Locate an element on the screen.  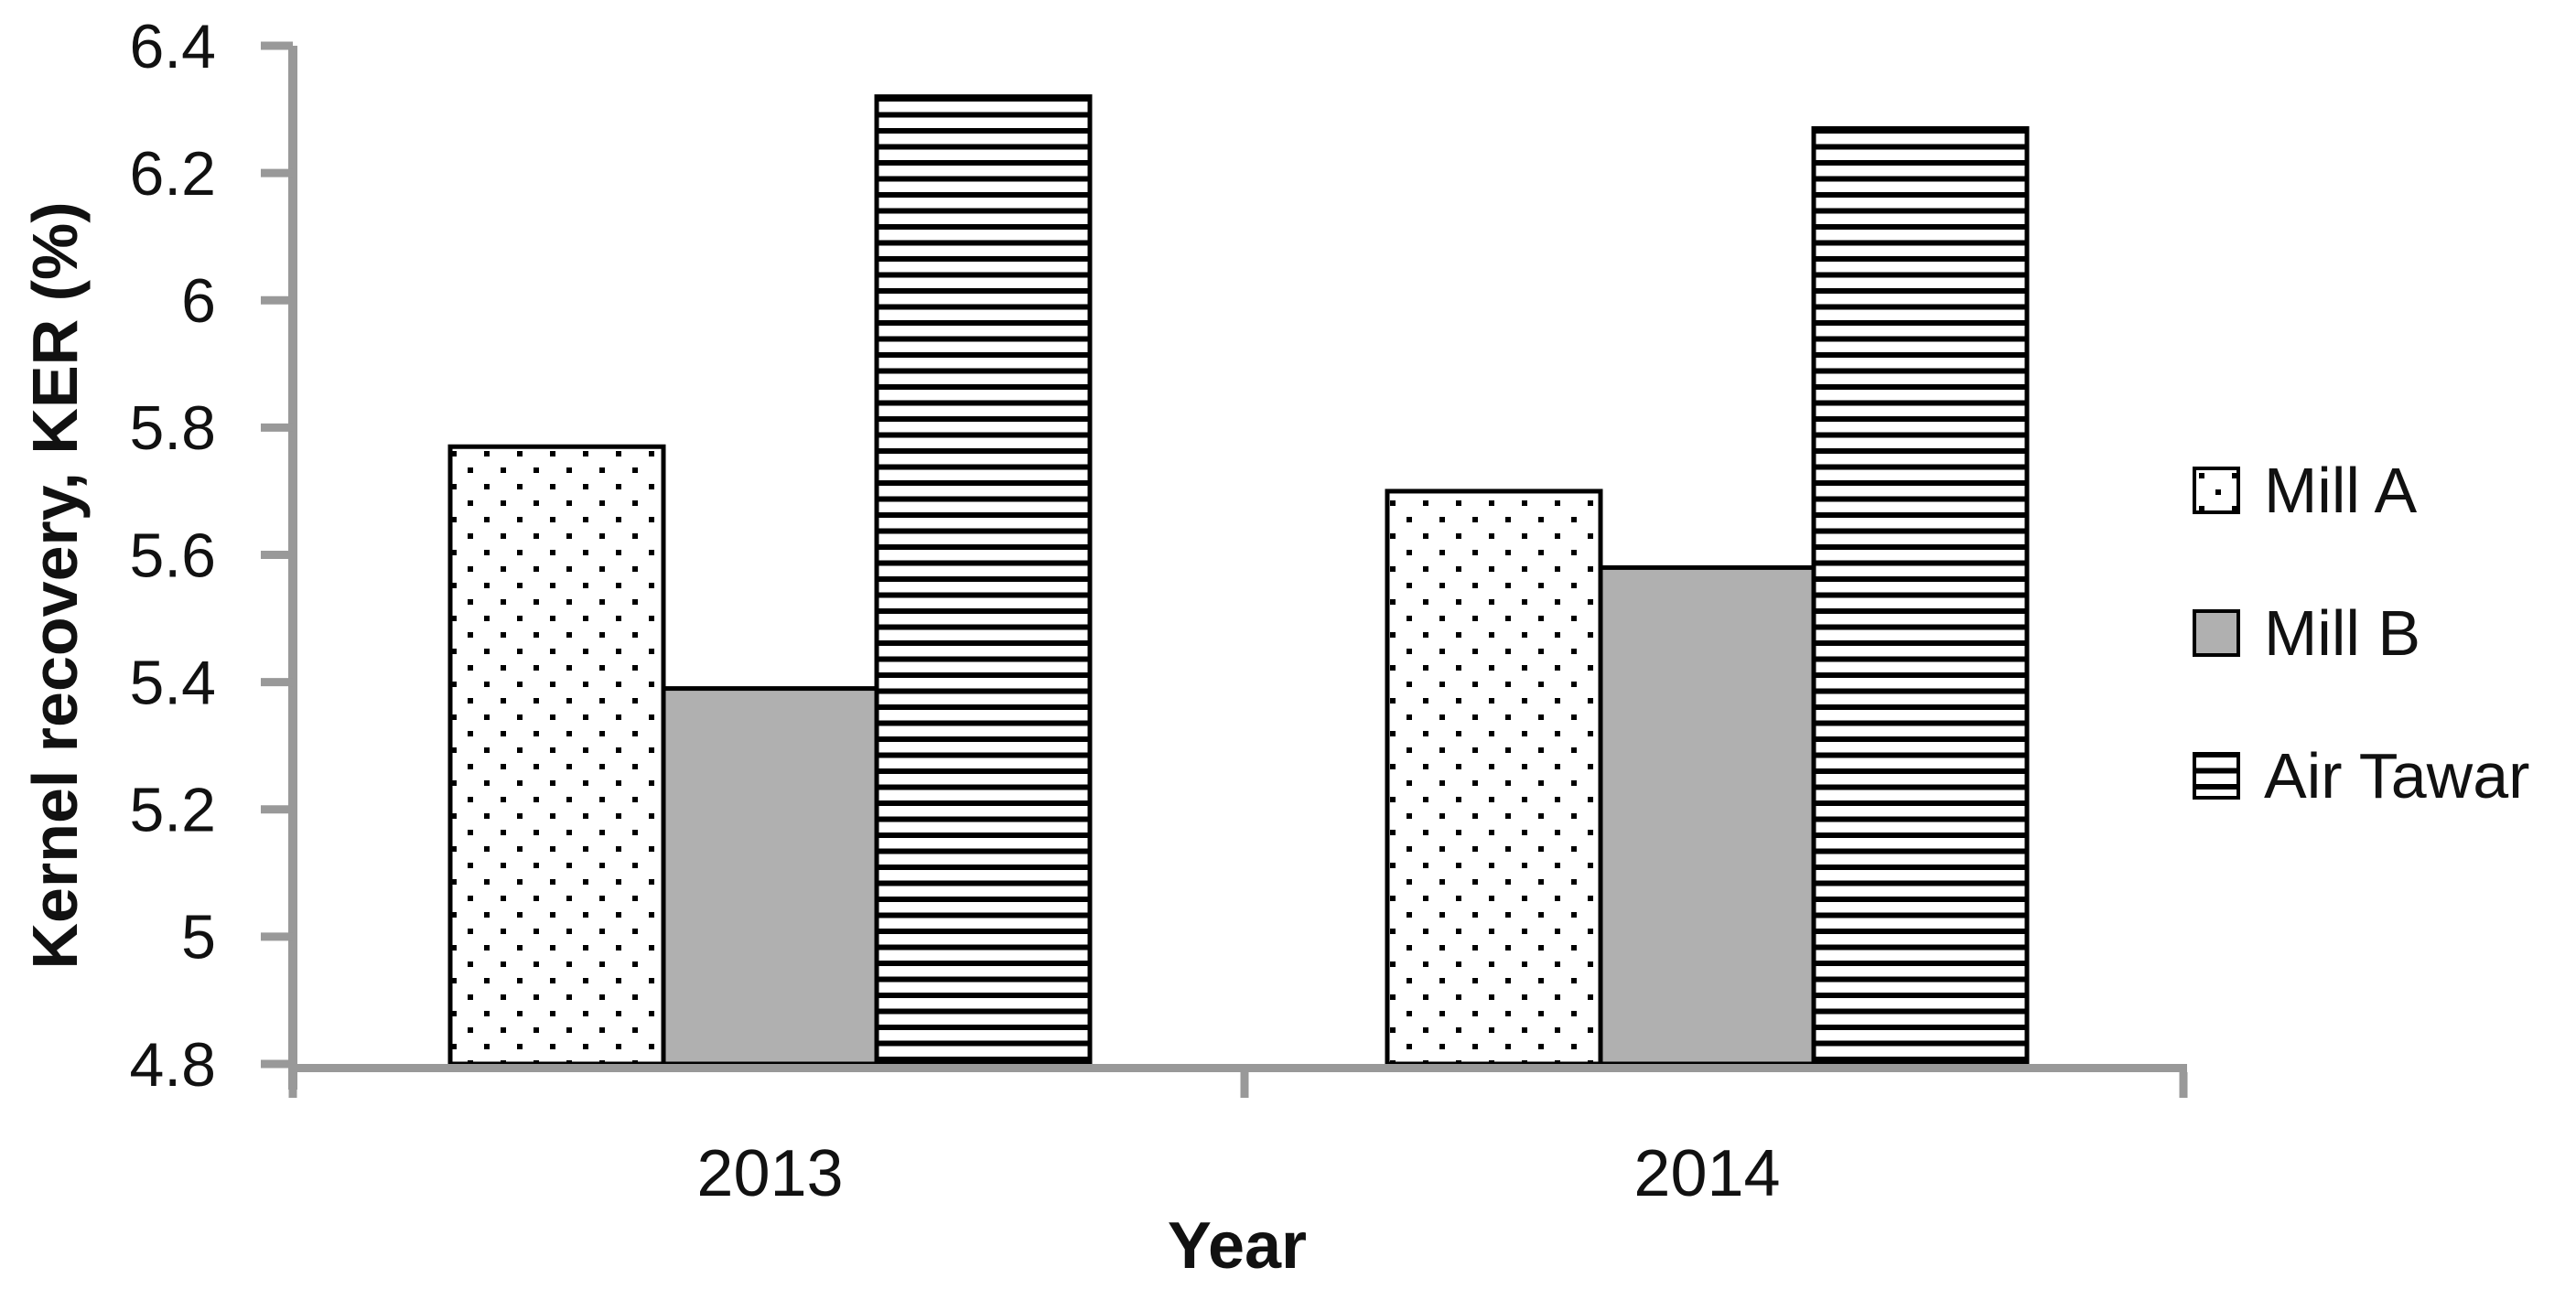
y-tick-label-6.2: 6.2 is located at coordinates (172, 174).